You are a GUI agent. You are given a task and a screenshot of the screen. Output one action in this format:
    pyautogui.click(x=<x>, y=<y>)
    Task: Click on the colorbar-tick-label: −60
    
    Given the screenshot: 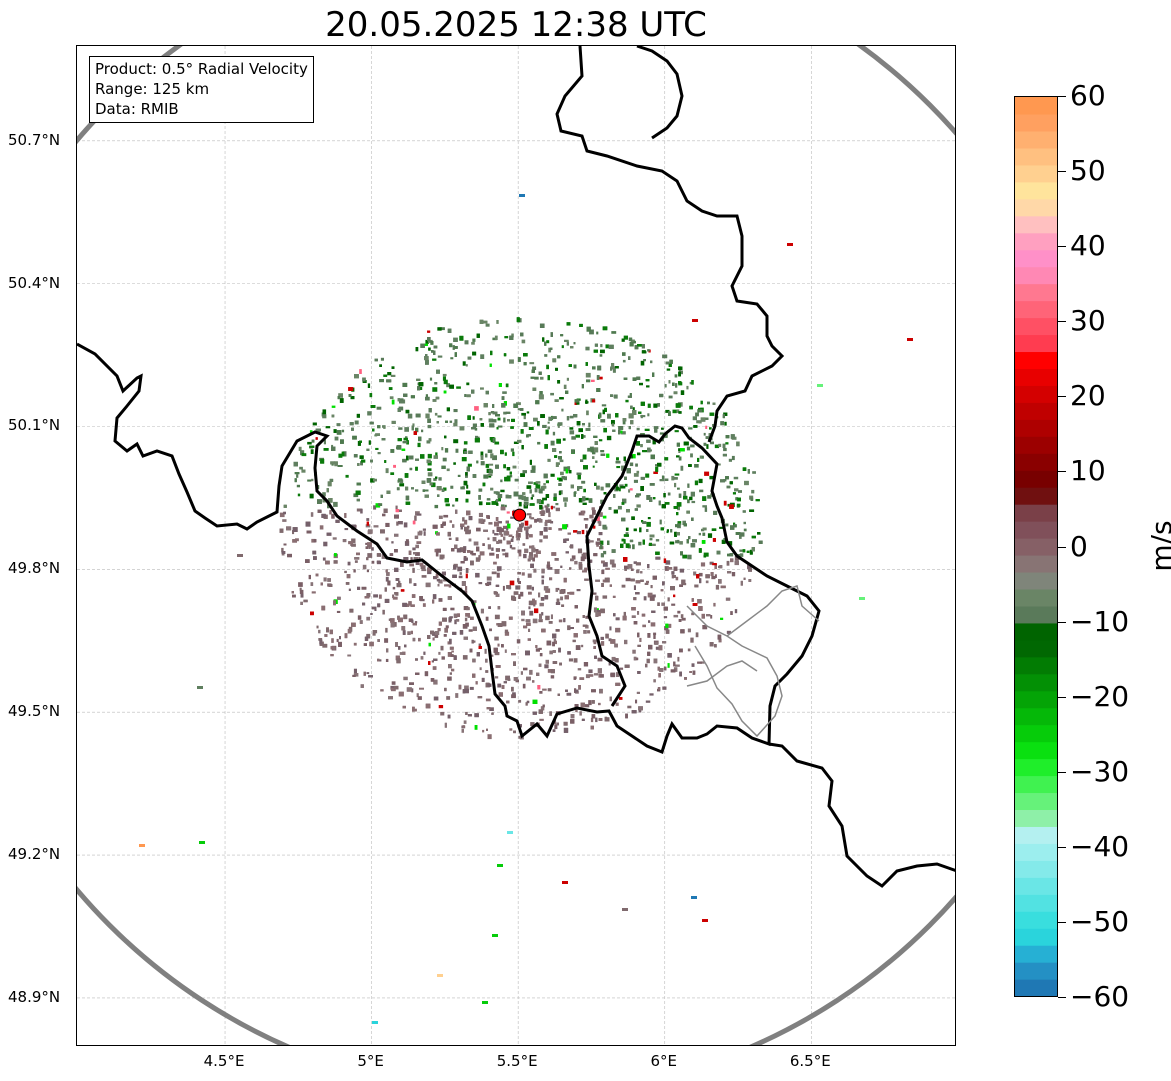 What is the action you would take?
    pyautogui.click(x=1100, y=996)
    